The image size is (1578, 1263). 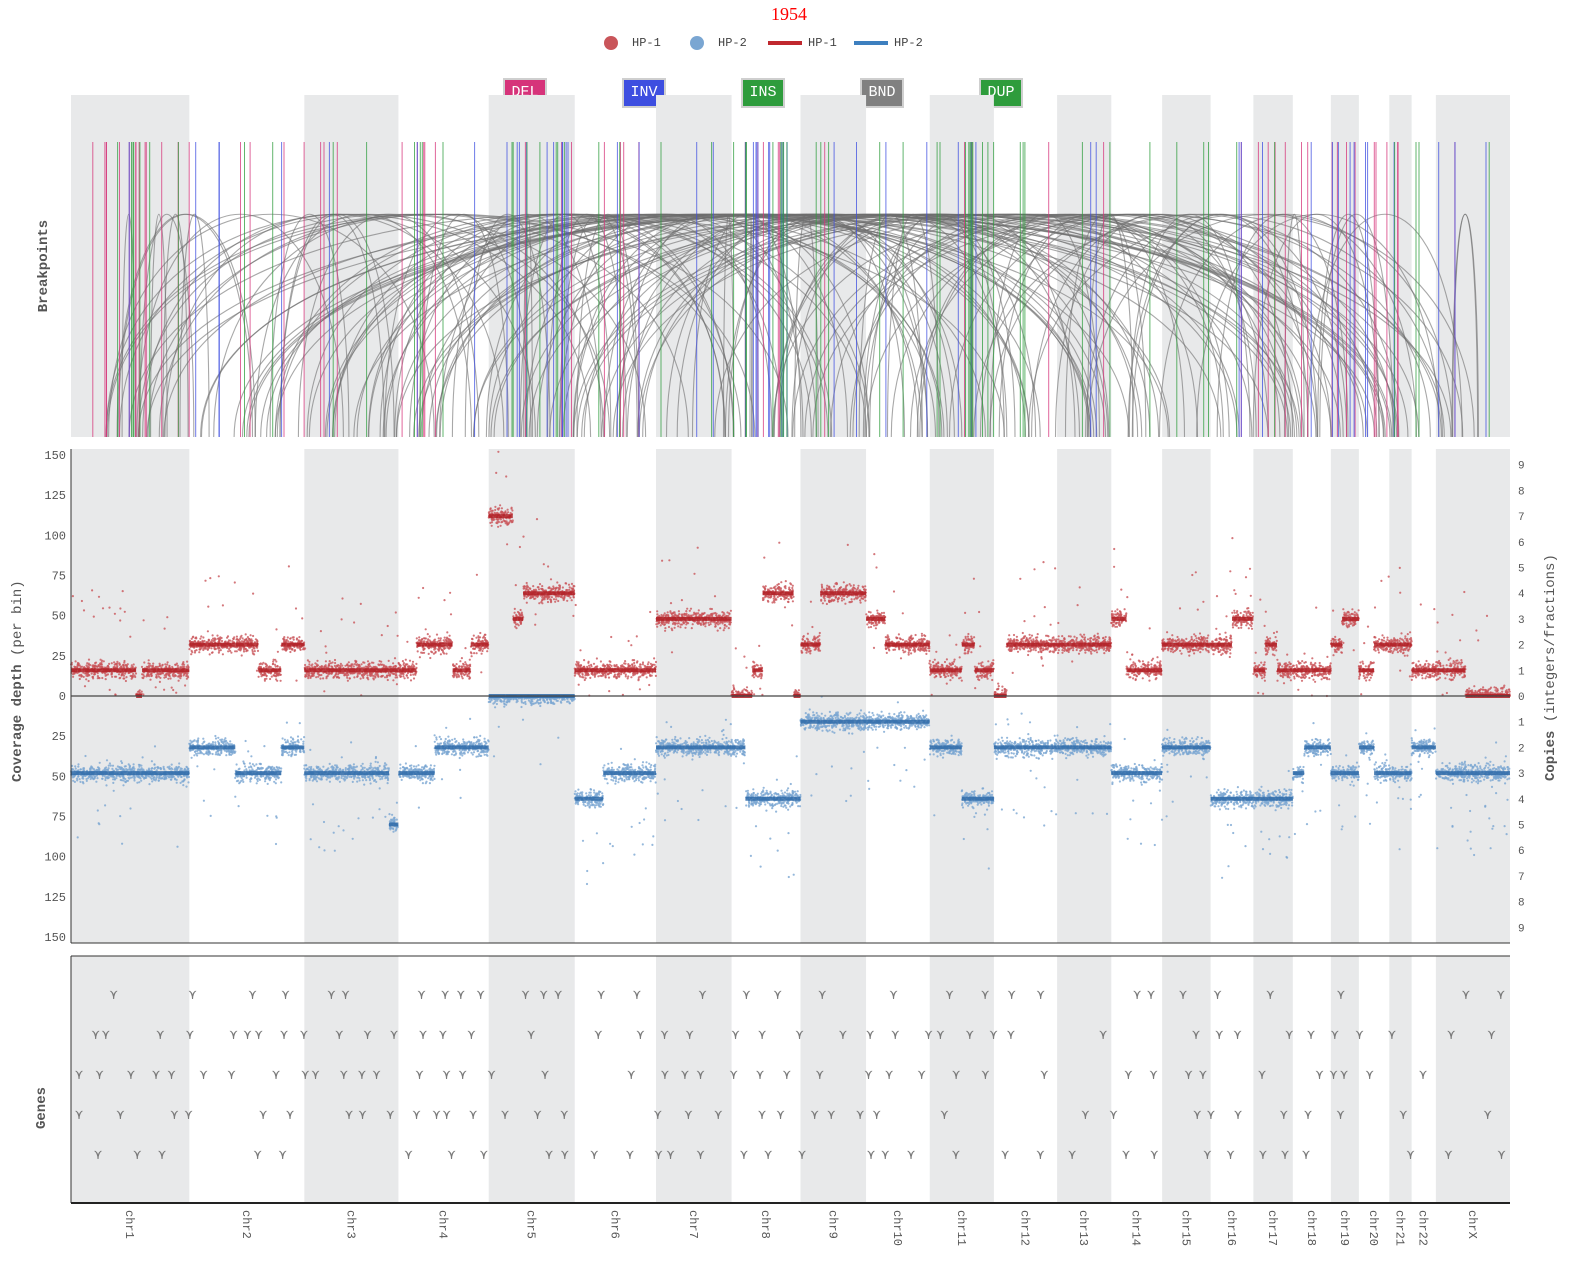 I want to click on legend-item-hp1-line: HP-1, so click(x=802, y=43).